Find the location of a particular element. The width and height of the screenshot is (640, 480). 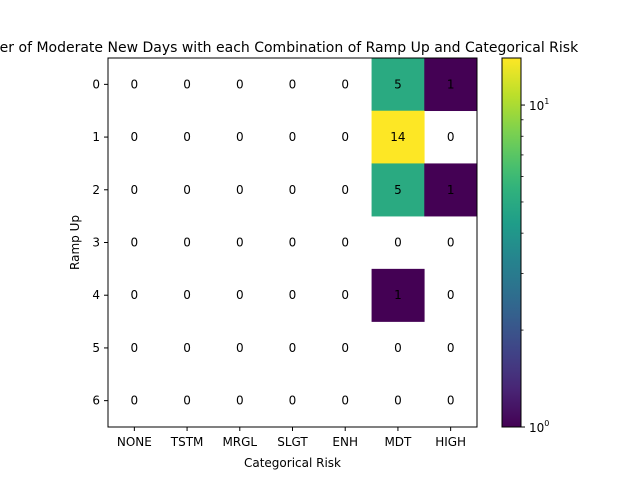

x-axis: NONE TSTM MRGL SLGT ENH MDT HIGH is located at coordinates (291, 438).